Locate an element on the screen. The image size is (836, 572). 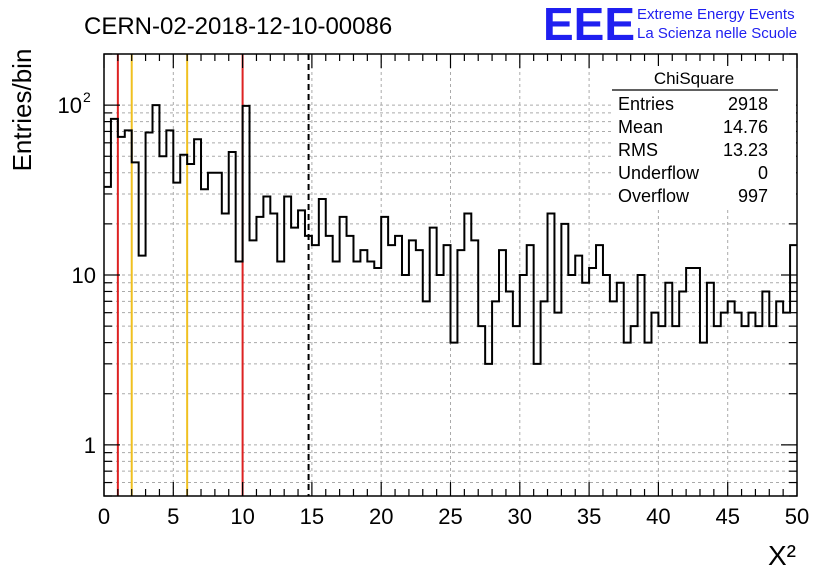
x-tick-label: 25 is located at coordinates (450, 516).